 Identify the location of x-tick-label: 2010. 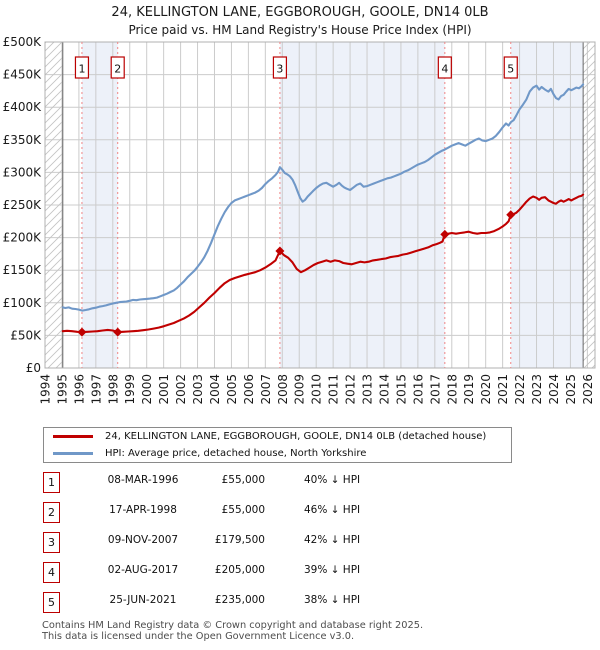
(317, 389).